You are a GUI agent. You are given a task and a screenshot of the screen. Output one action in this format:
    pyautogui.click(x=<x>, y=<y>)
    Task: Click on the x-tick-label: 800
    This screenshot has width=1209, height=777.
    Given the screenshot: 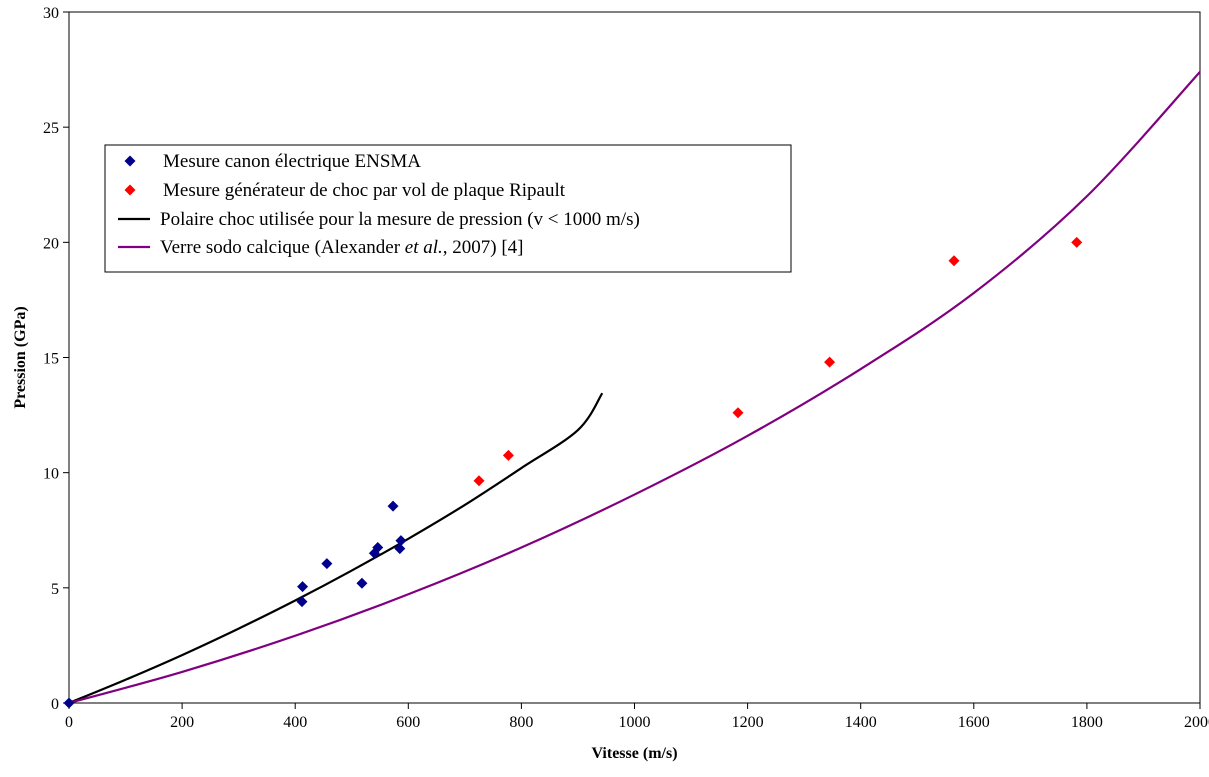 What is the action you would take?
    pyautogui.click(x=521, y=722)
    